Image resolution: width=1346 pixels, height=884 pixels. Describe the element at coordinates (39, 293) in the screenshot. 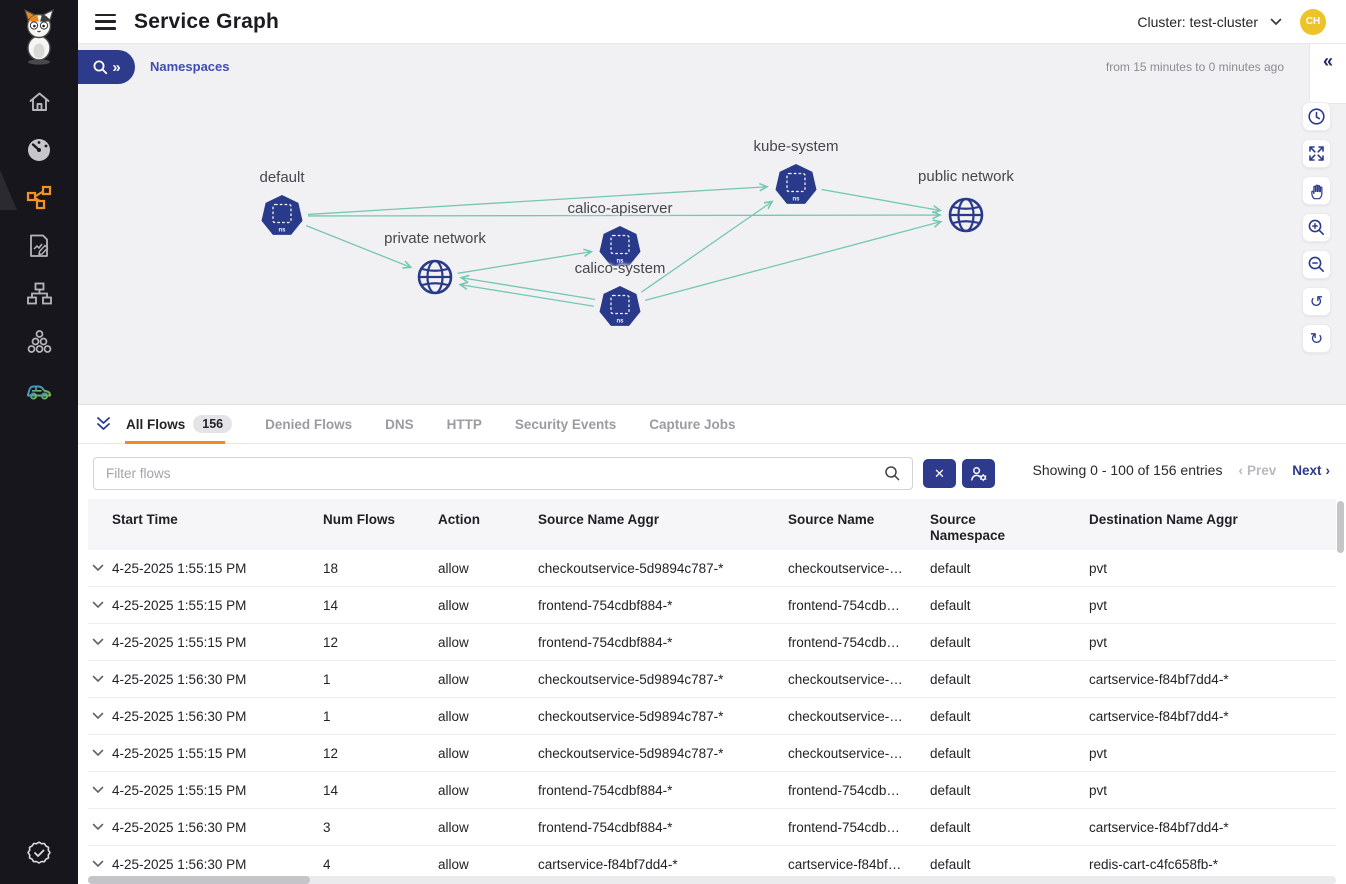

I see `sidebar-item-endpoints` at that location.